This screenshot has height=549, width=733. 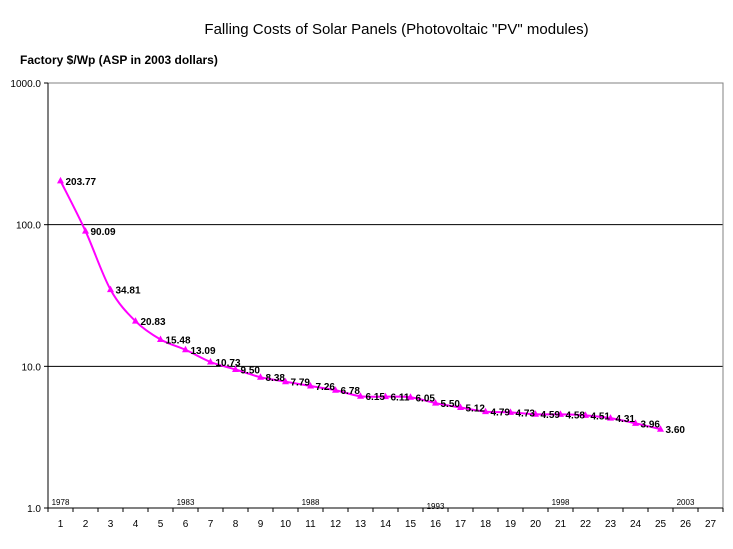 What do you see at coordinates (61, 524) in the screenshot?
I see `x-tick-label: 1` at bounding box center [61, 524].